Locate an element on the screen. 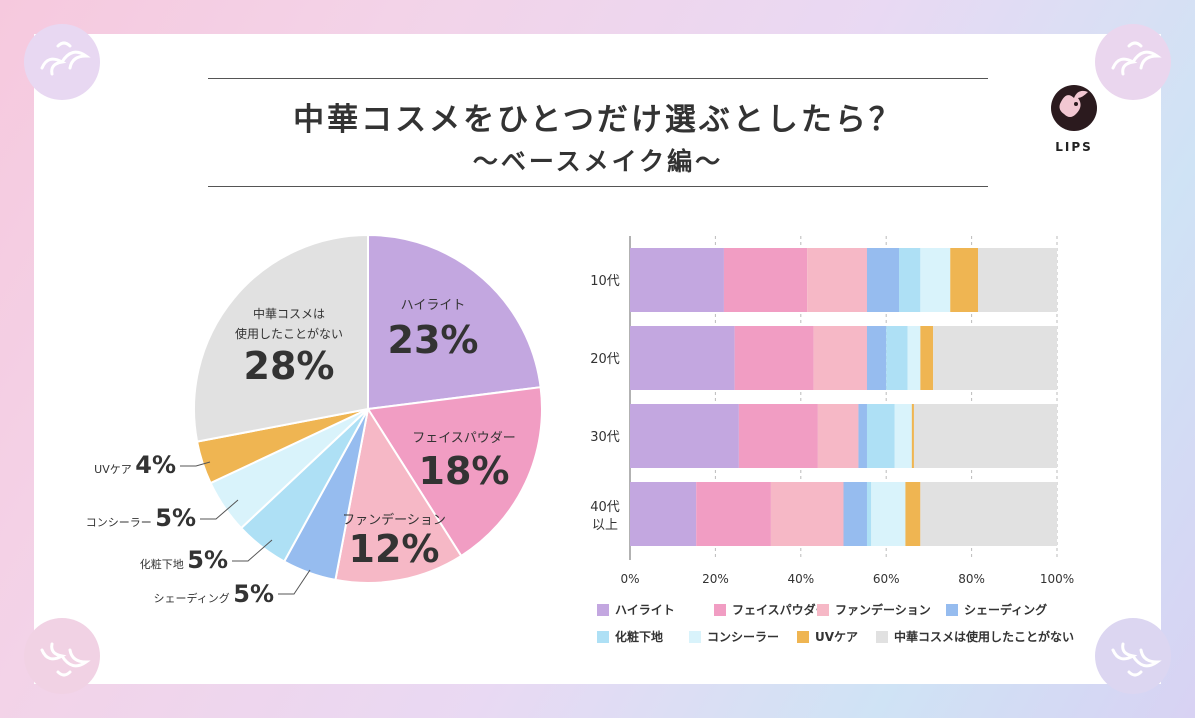 The width and height of the screenshot is (1195, 718). pie-label: ファンデーション is located at coordinates (394, 520).